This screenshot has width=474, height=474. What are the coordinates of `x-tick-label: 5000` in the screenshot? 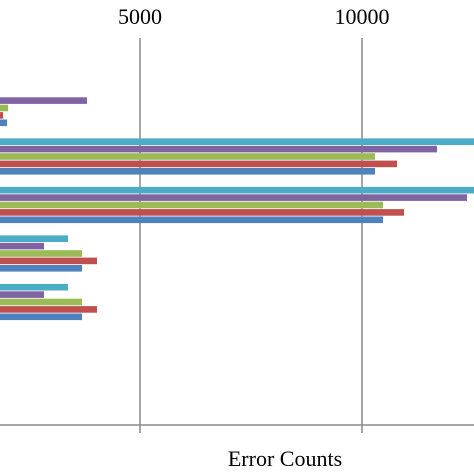 It's located at (140, 16).